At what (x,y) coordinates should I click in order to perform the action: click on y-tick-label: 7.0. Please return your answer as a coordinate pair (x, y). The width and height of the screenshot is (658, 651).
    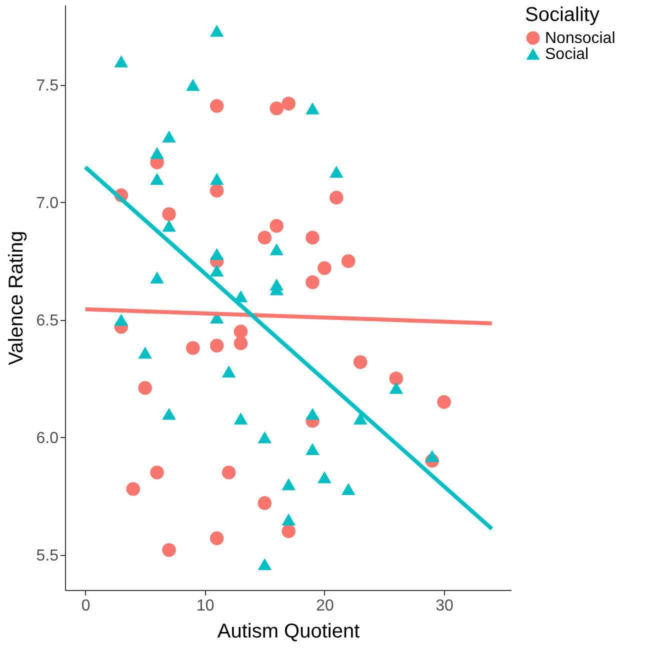
    Looking at the image, I should click on (47, 203).